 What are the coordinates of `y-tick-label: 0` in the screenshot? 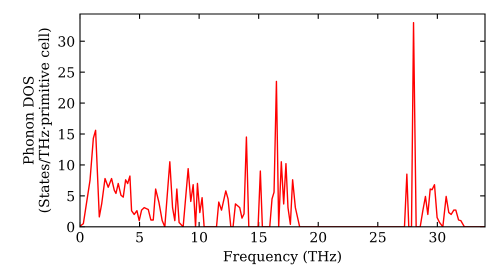 It's located at (70, 227).